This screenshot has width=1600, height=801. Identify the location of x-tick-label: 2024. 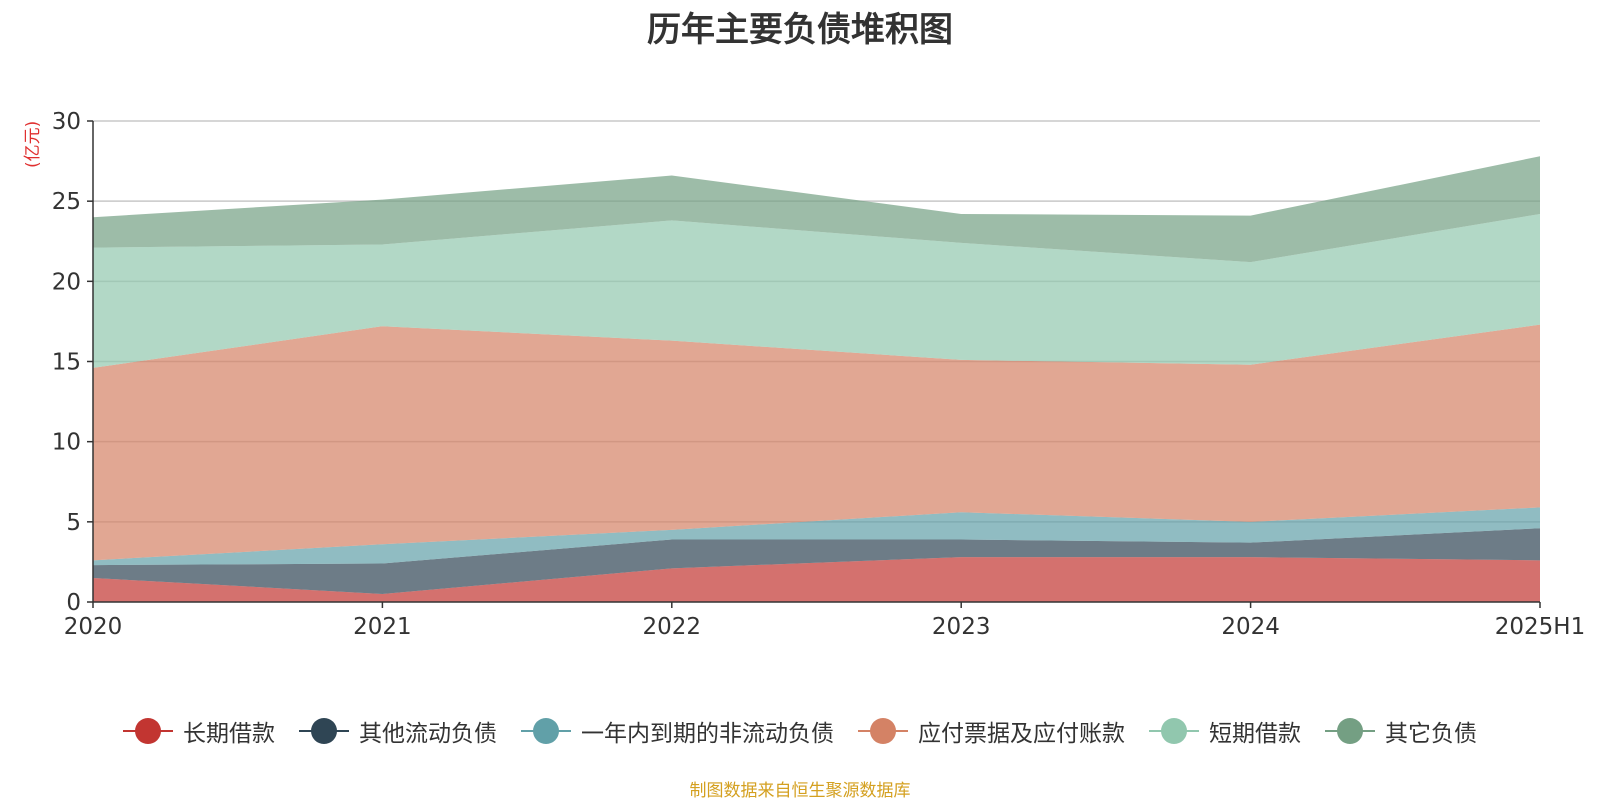
(1250, 627).